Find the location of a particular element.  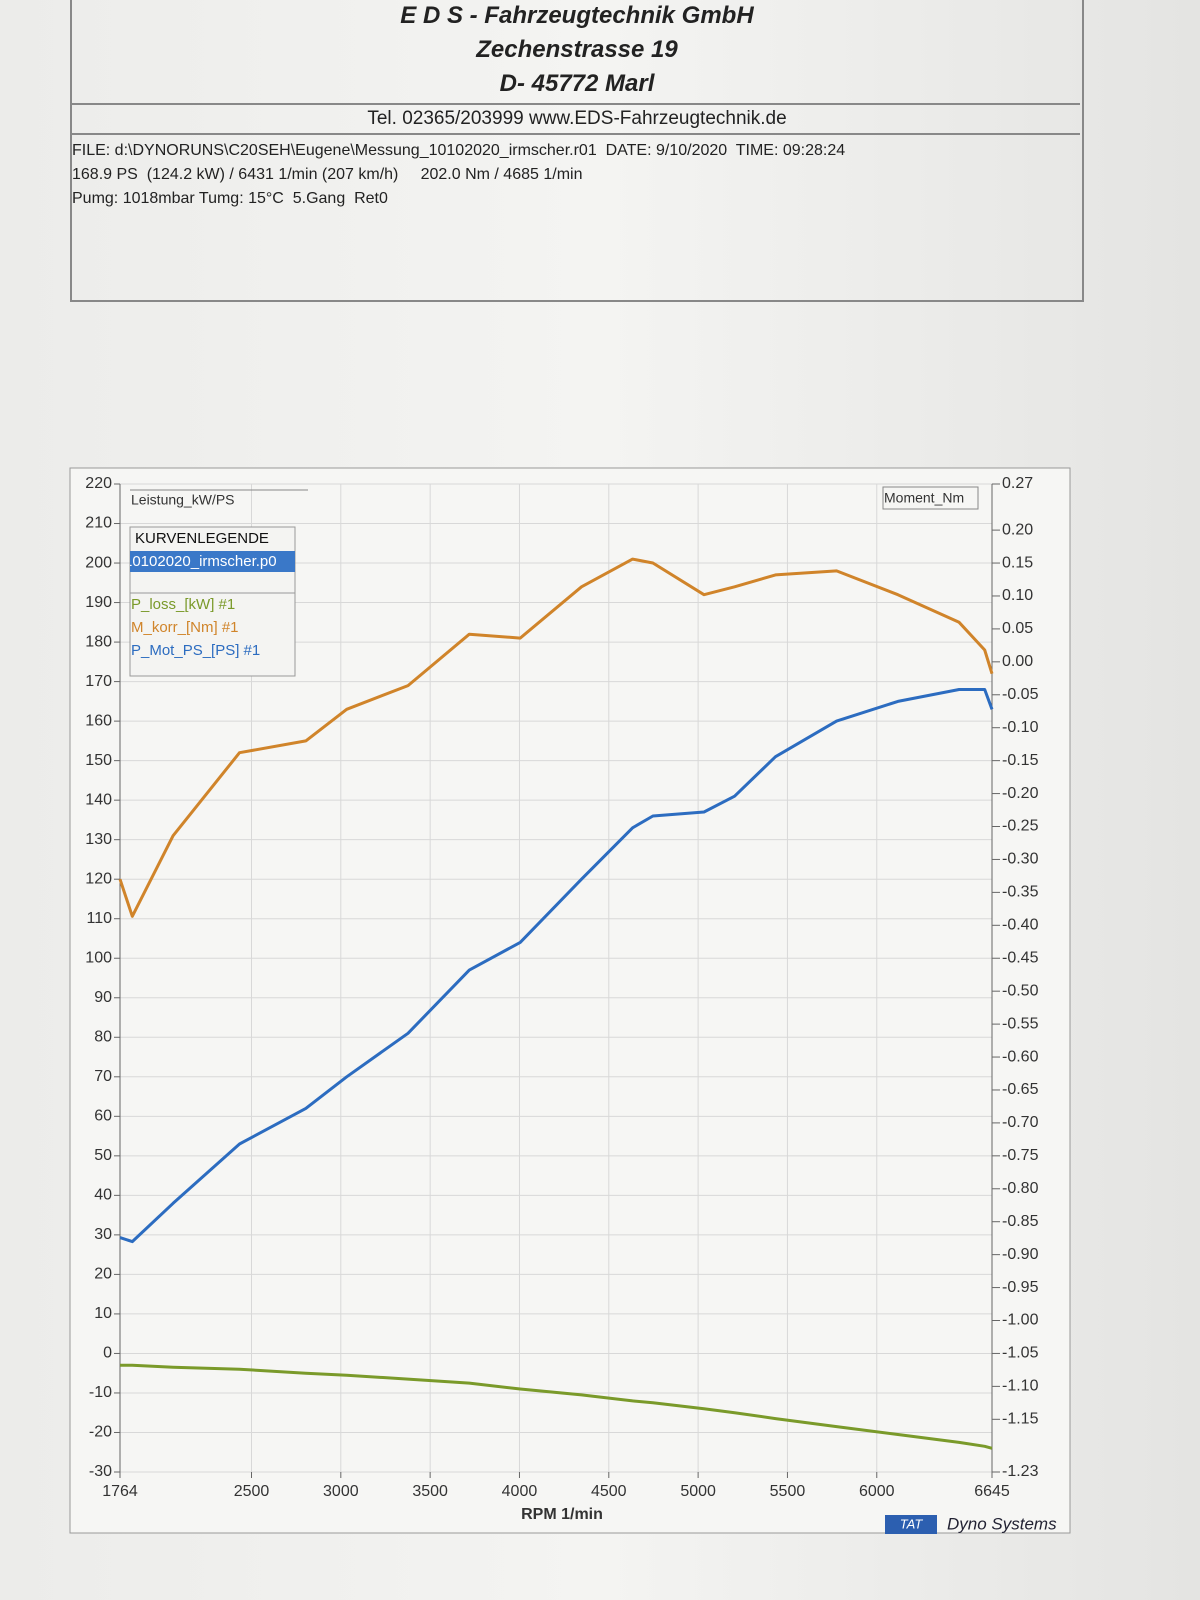

y-tick-label: 30 is located at coordinates (103, 1234).